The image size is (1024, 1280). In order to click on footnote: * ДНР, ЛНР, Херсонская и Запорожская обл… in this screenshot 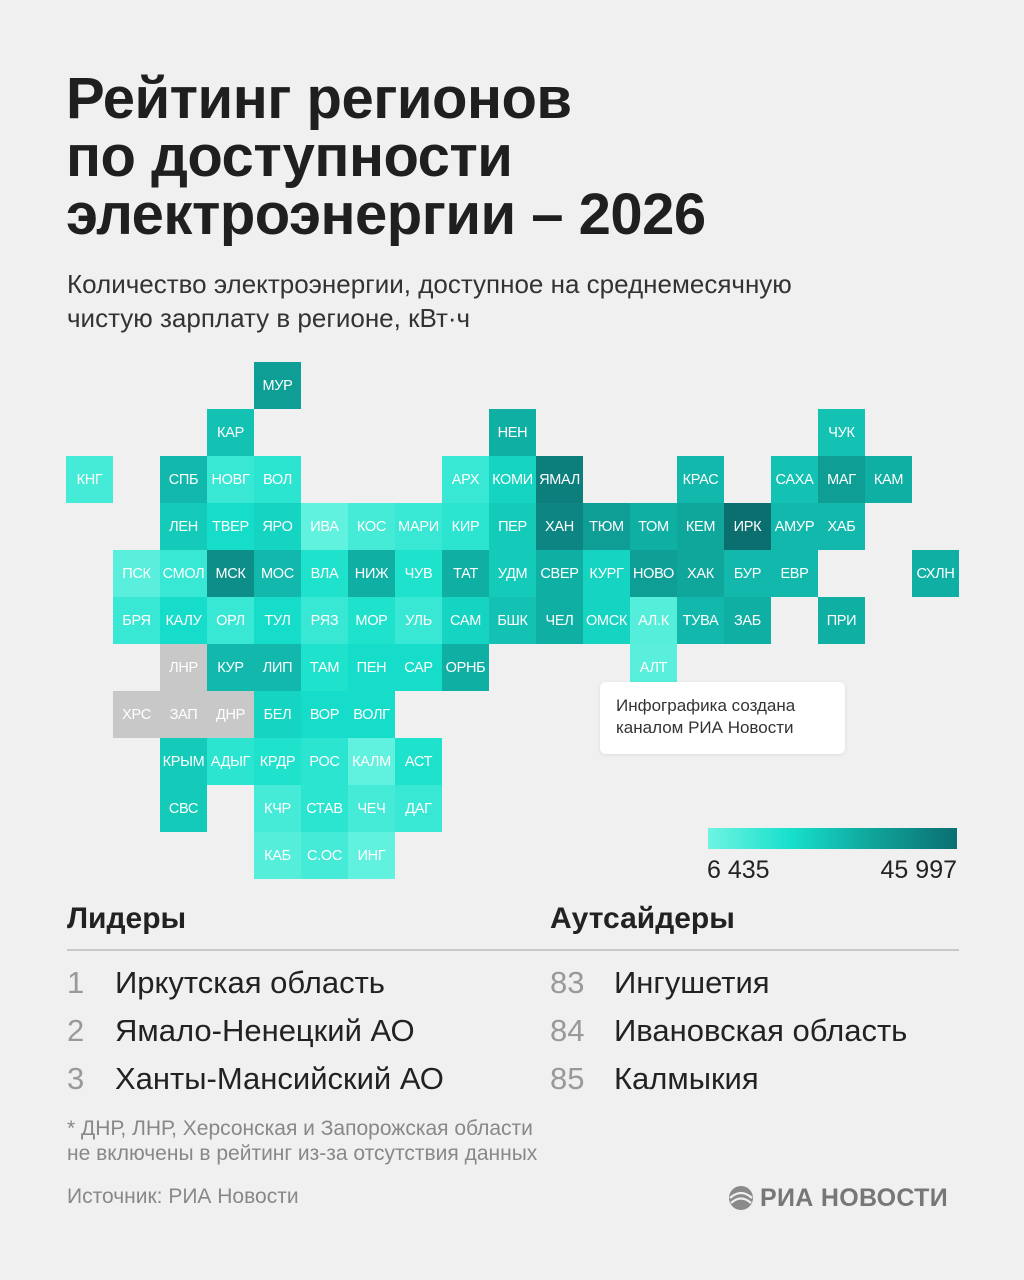, I will do `click(302, 1141)`.